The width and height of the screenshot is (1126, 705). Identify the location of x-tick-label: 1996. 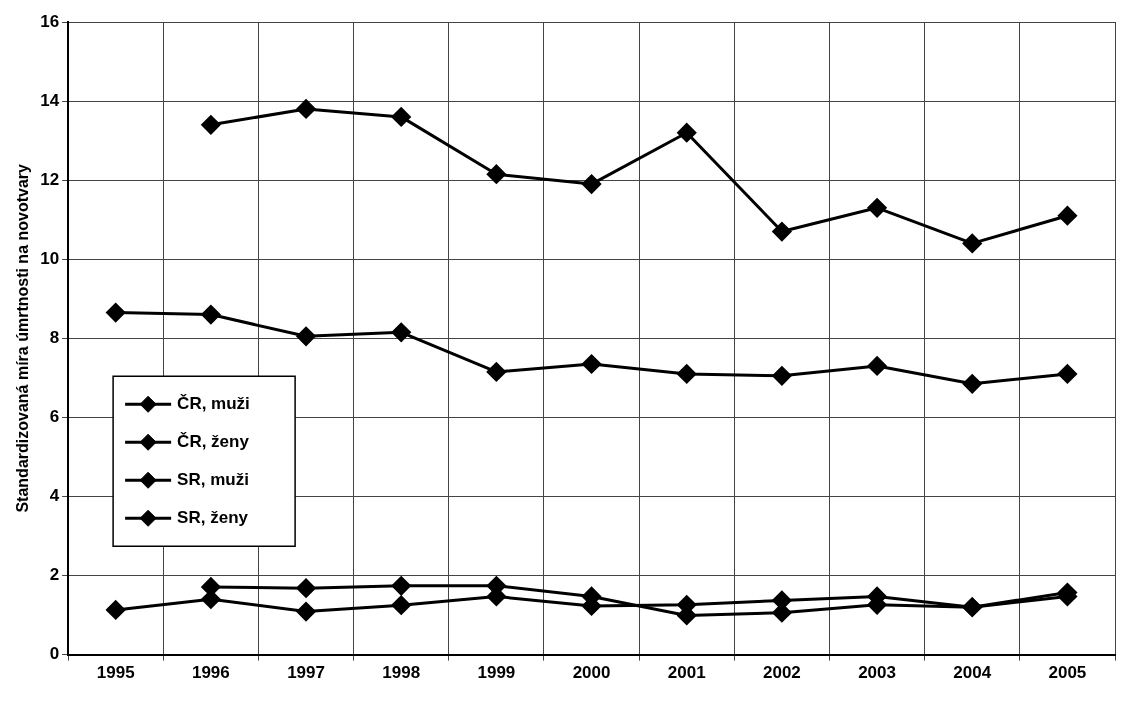
(210, 673).